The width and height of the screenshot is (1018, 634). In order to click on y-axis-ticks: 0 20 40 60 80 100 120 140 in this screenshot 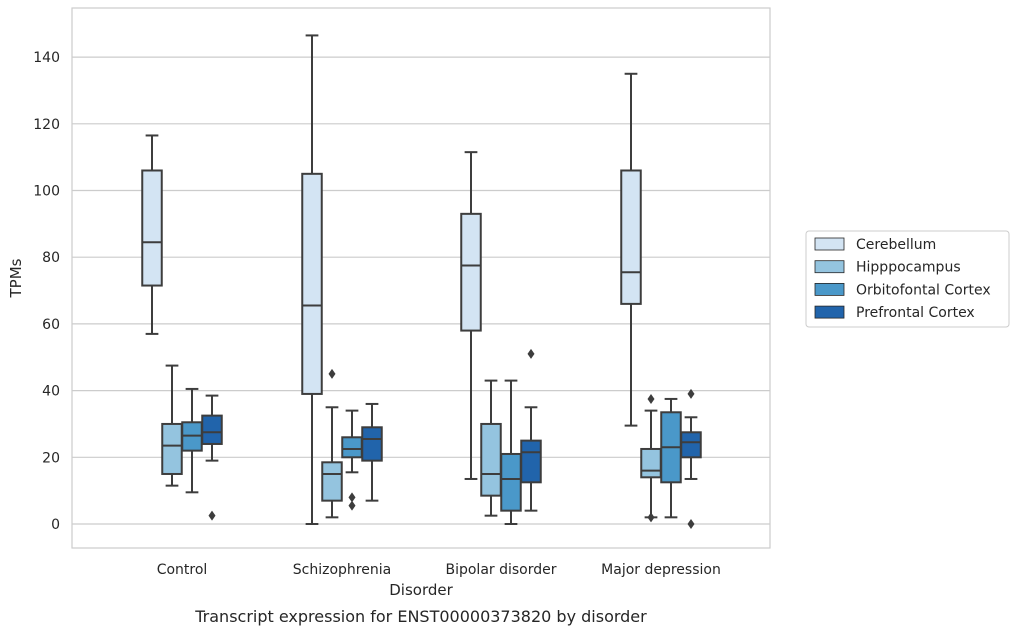, I will do `click(46, 291)`.